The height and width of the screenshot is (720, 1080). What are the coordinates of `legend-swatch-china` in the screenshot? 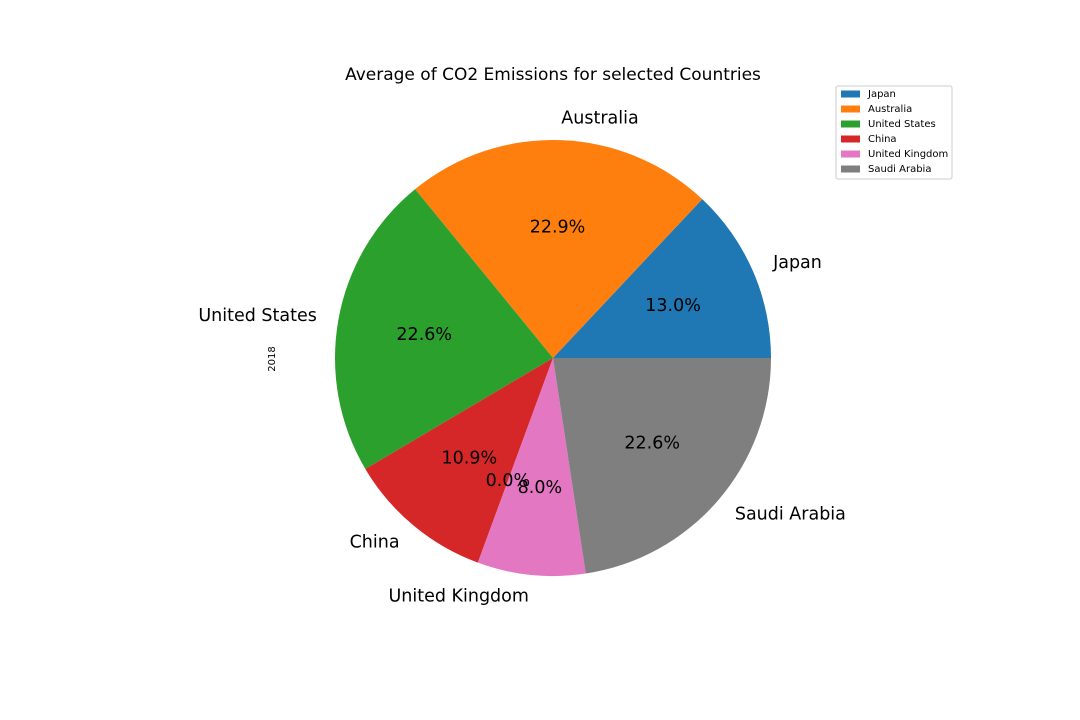 It's located at (850, 139).